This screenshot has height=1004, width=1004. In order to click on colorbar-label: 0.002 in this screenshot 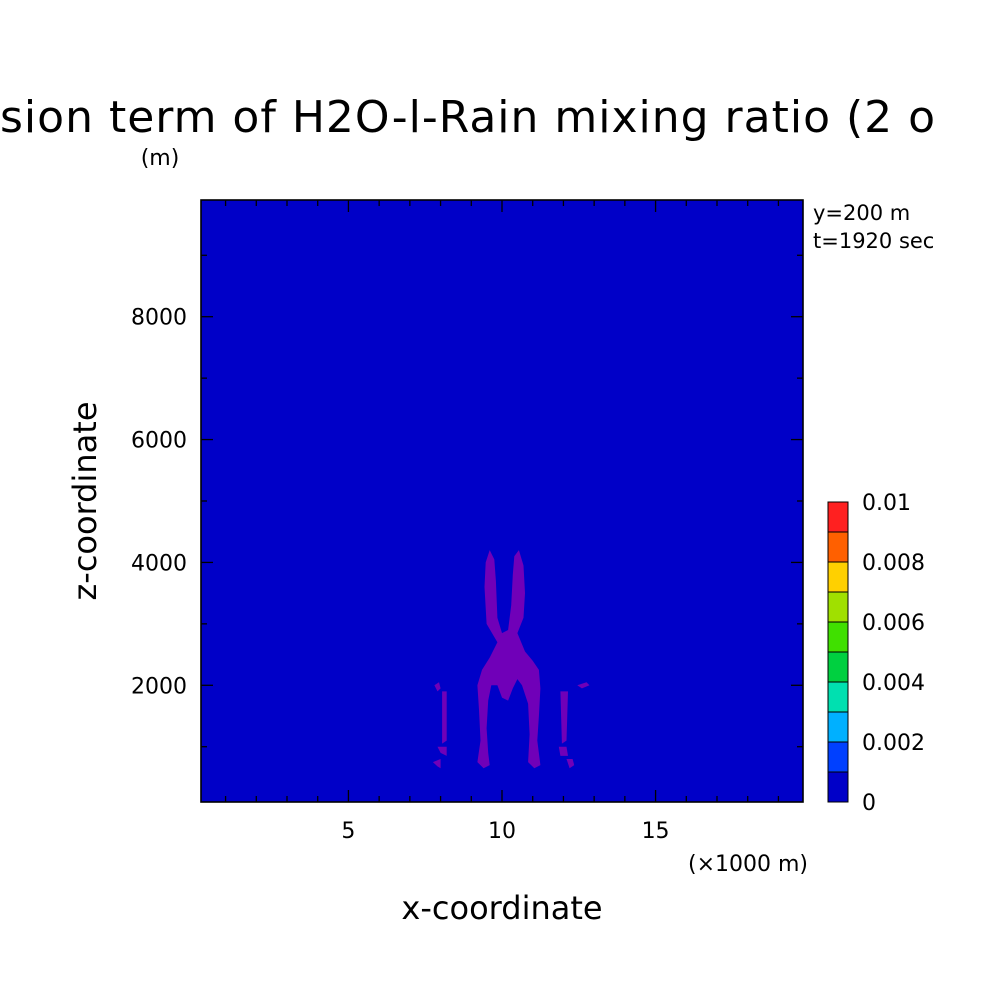, I will do `click(893, 743)`.